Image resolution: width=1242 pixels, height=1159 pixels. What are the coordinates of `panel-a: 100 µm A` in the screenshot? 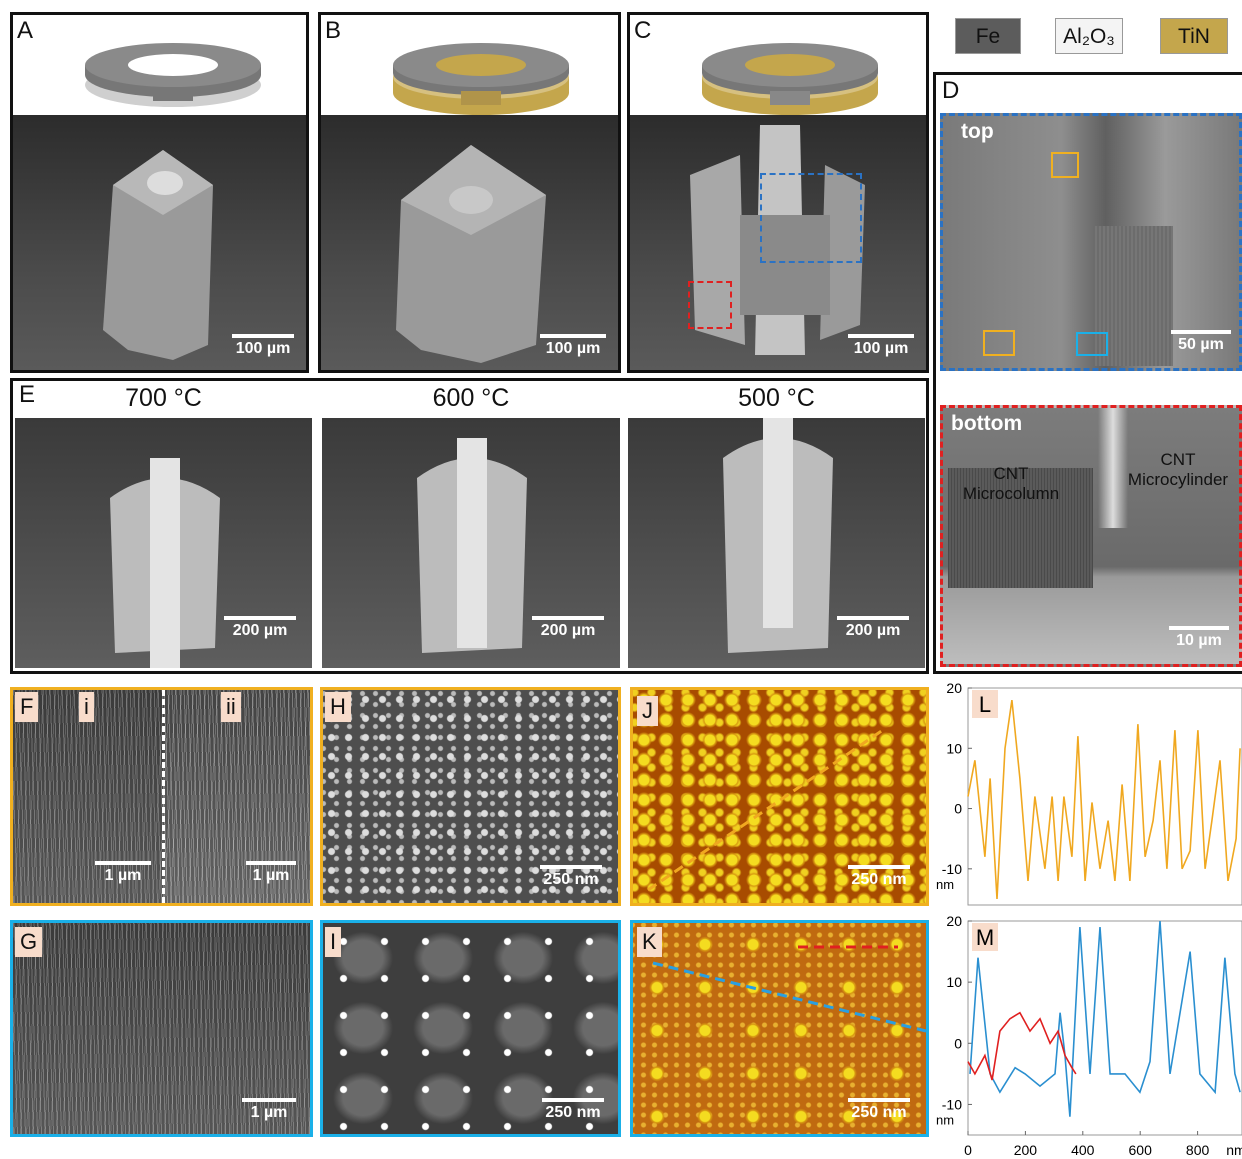 It's located at (159, 192).